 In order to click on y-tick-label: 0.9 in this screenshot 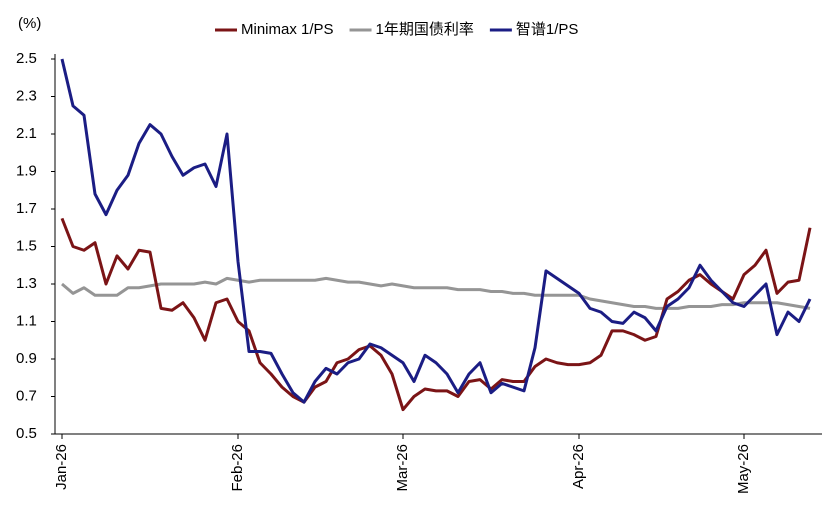, I will do `click(26, 358)`.